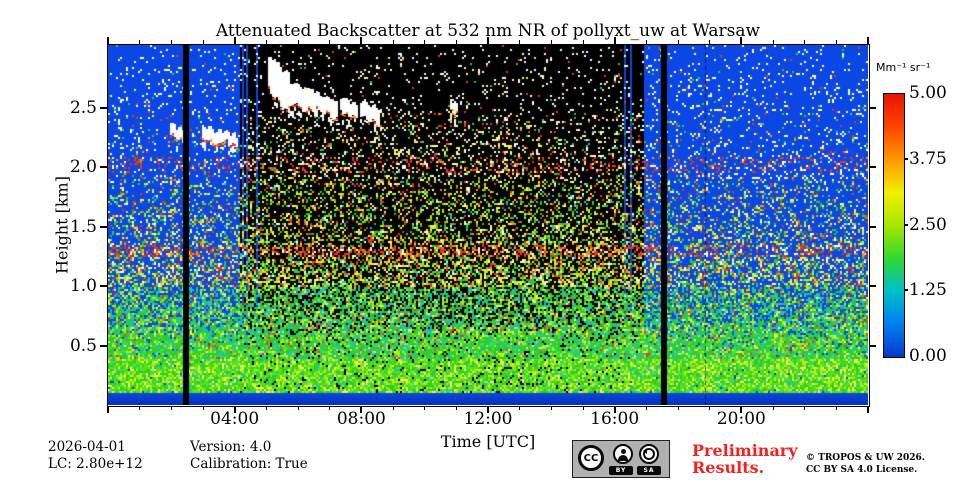  What do you see at coordinates (745, 450) in the screenshot?
I see `preliminary-line1: Preliminary` at bounding box center [745, 450].